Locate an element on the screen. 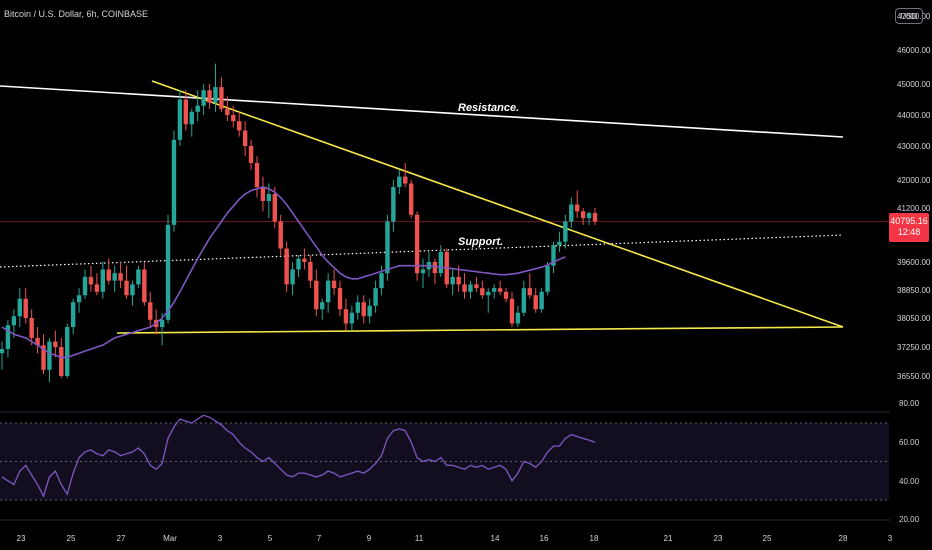 The height and width of the screenshot is (550, 932). price-axis-label: 42000.00 is located at coordinates (914, 180).